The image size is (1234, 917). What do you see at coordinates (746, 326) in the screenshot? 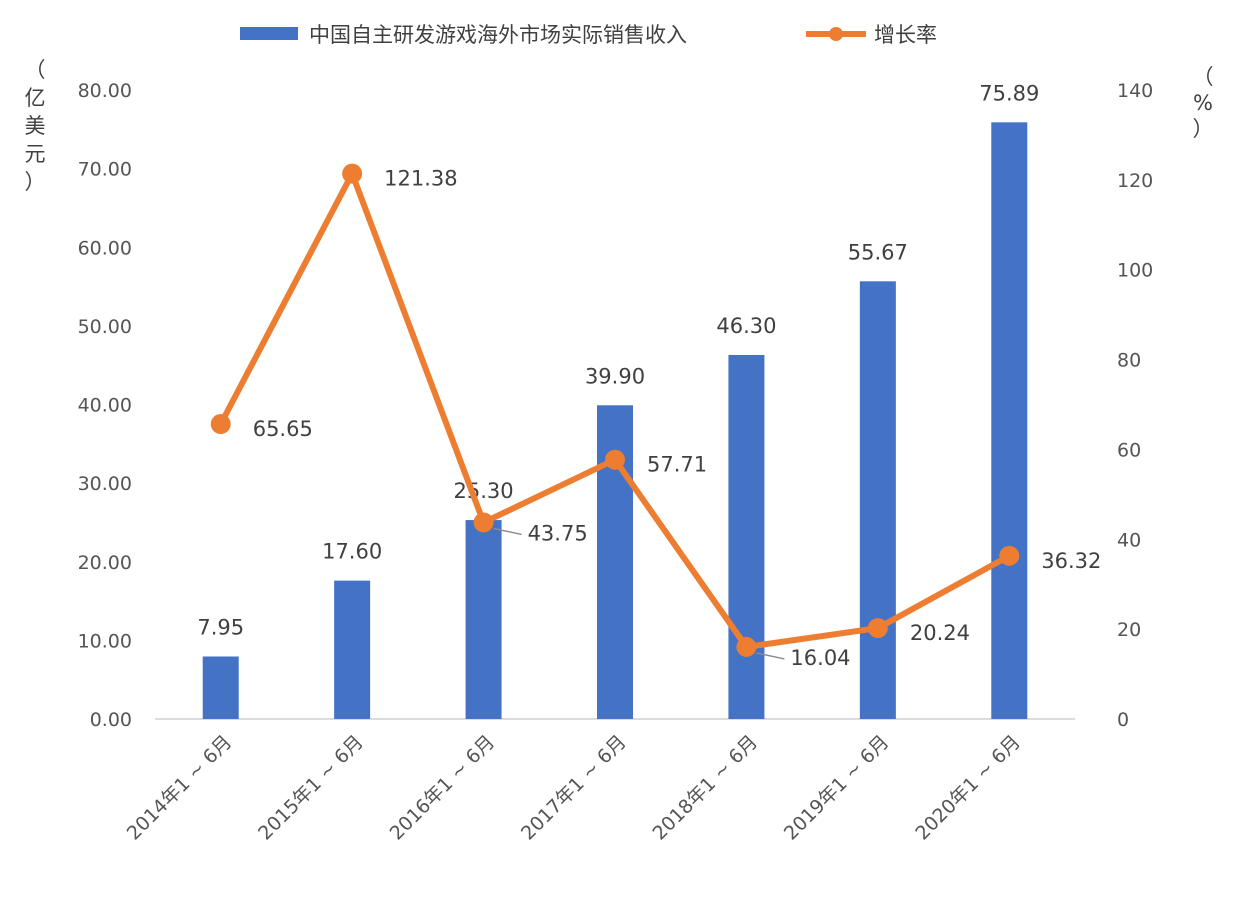
I see `bar-data-label: 46.30` at bounding box center [746, 326].